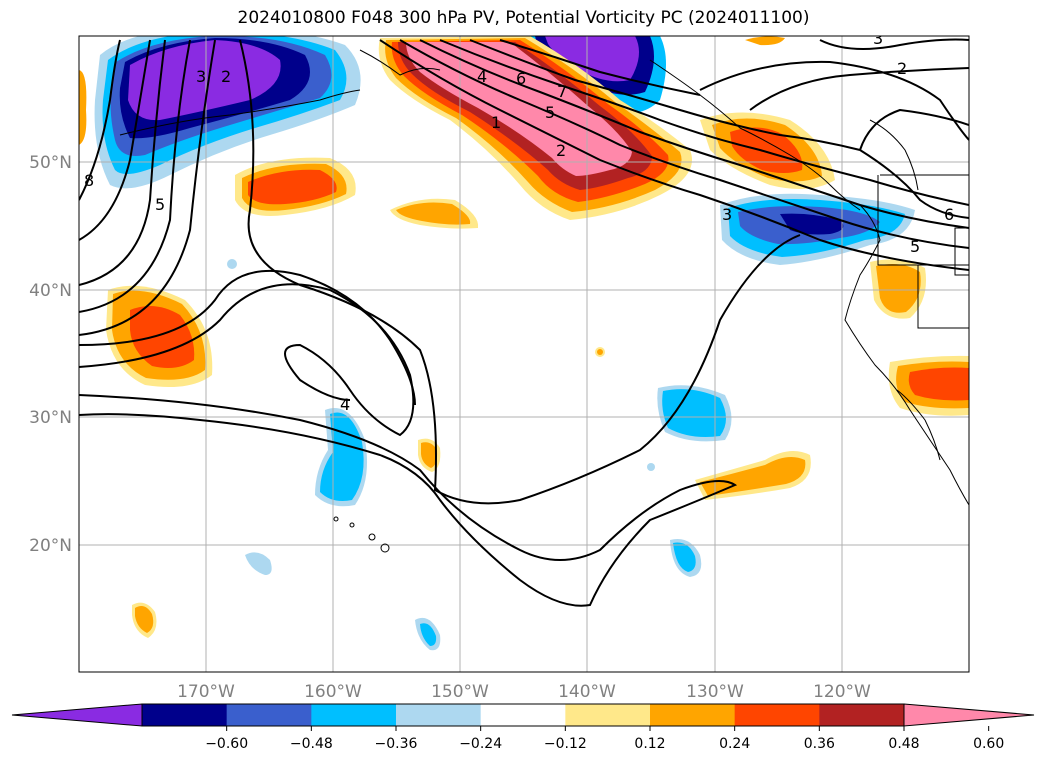  Describe the element at coordinates (842, 692) in the screenshot. I see `longitude-label: 120°W` at that location.